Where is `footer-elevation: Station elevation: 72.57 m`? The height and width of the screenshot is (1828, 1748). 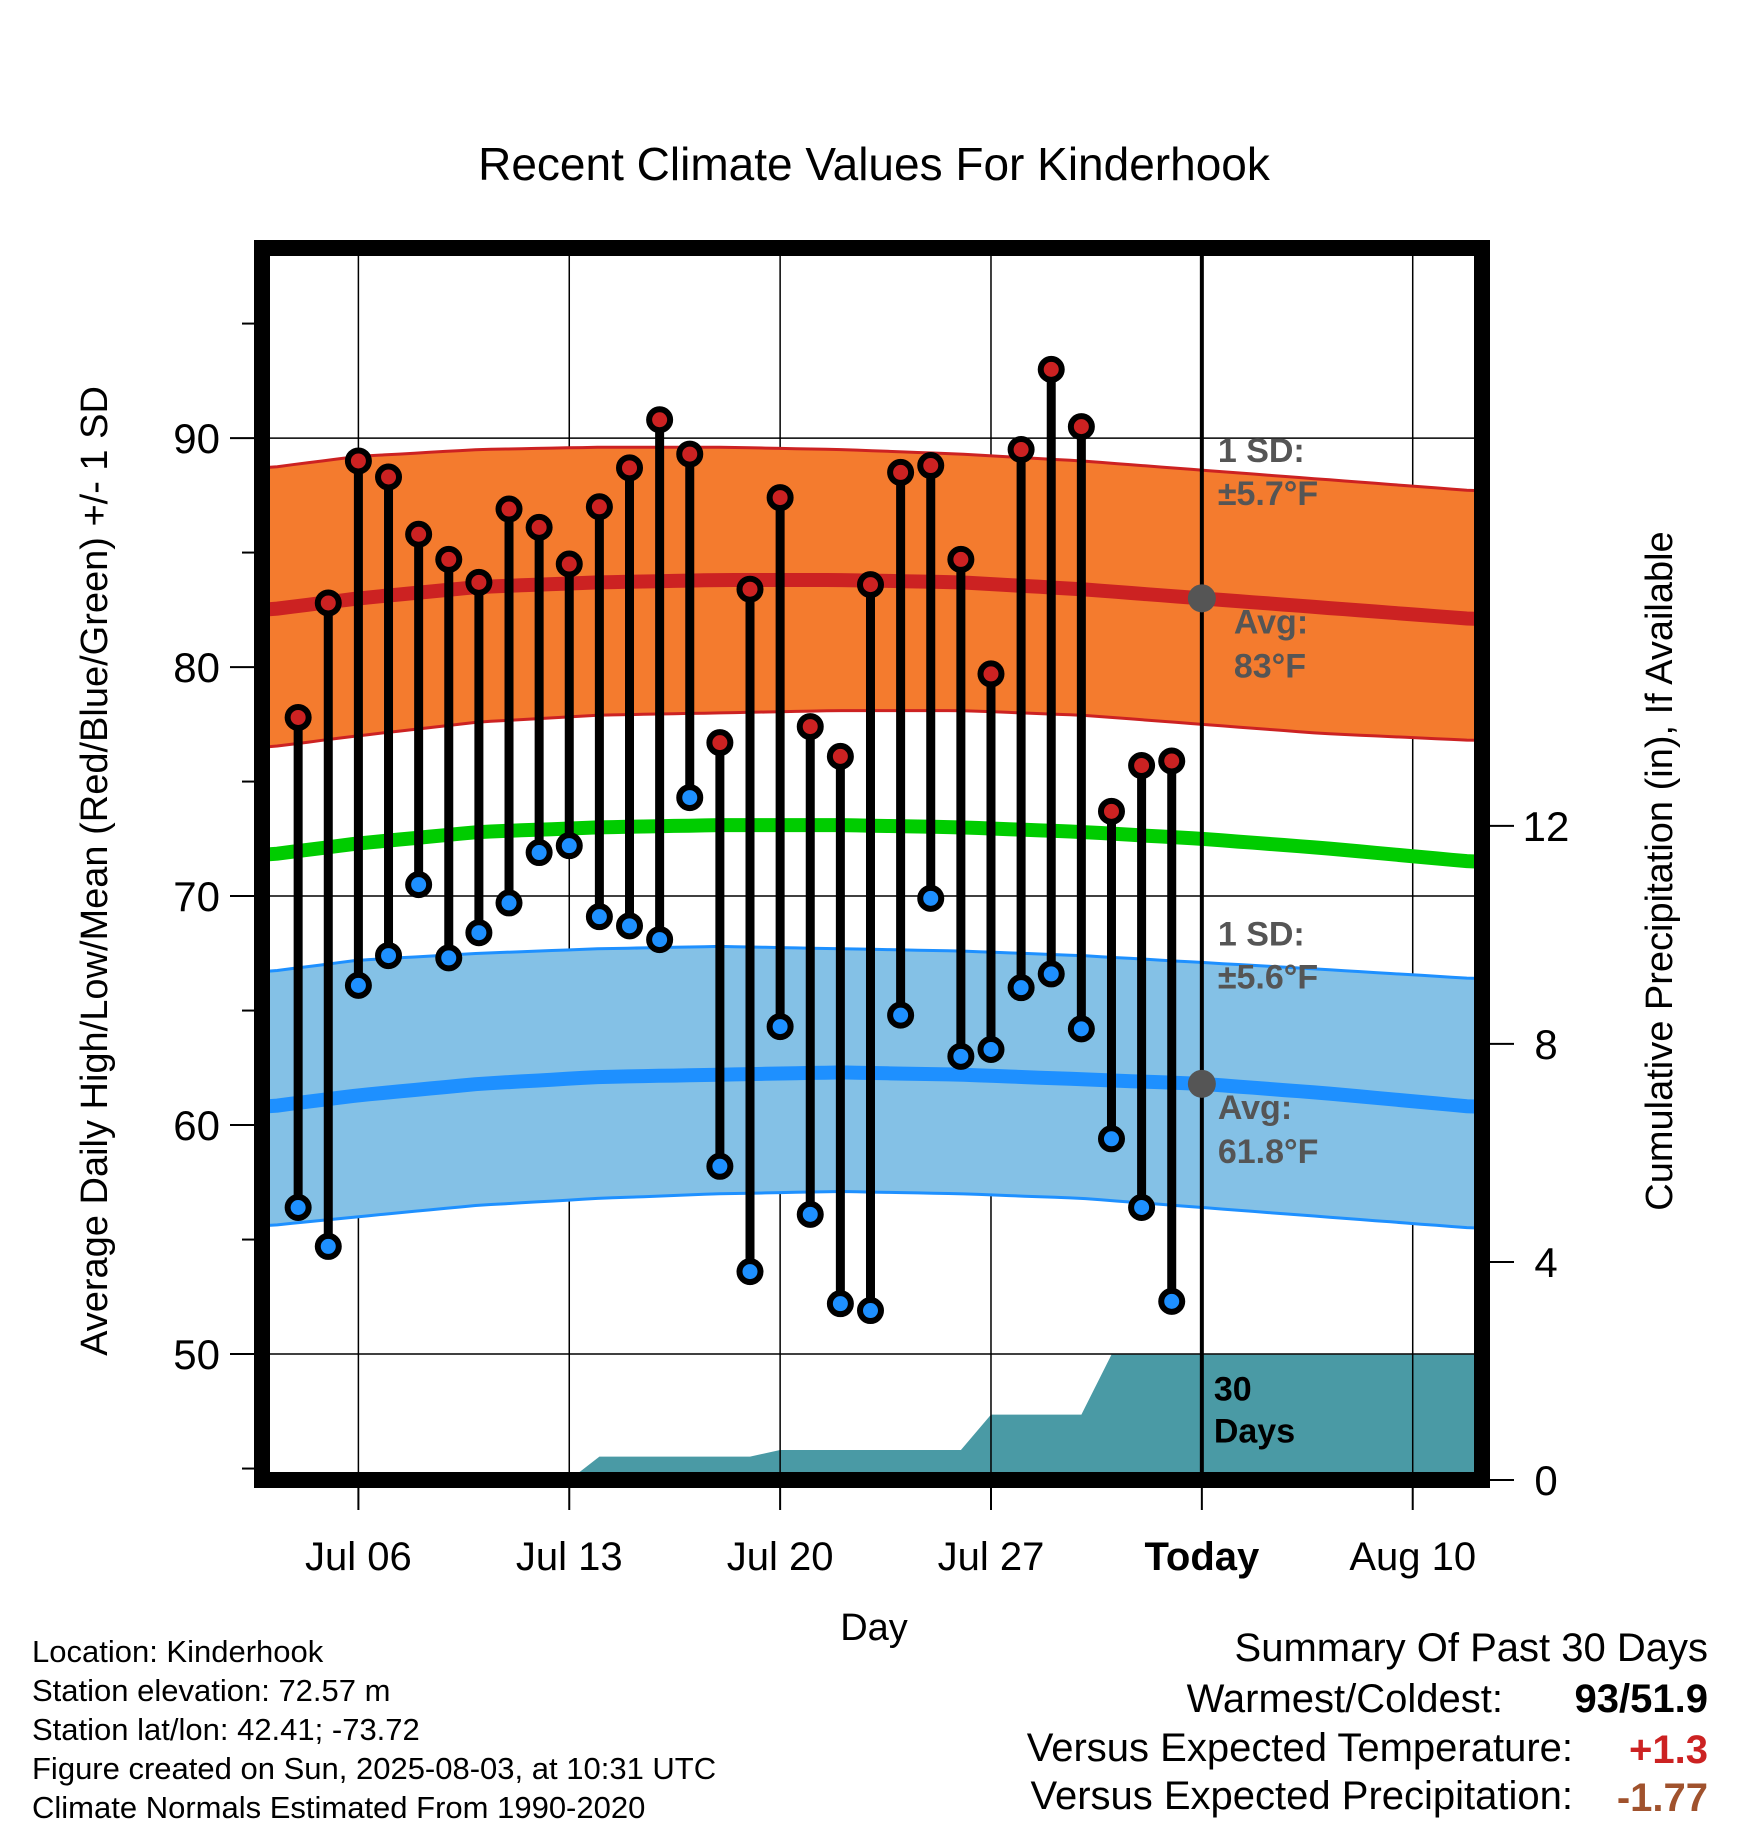
footer-elevation: Station elevation: 72.57 m is located at coordinates (211, 1690).